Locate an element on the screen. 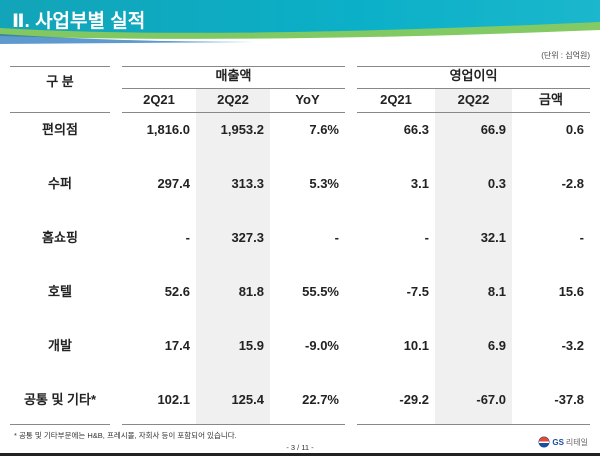  table-cell: 5.3% is located at coordinates (324, 183).